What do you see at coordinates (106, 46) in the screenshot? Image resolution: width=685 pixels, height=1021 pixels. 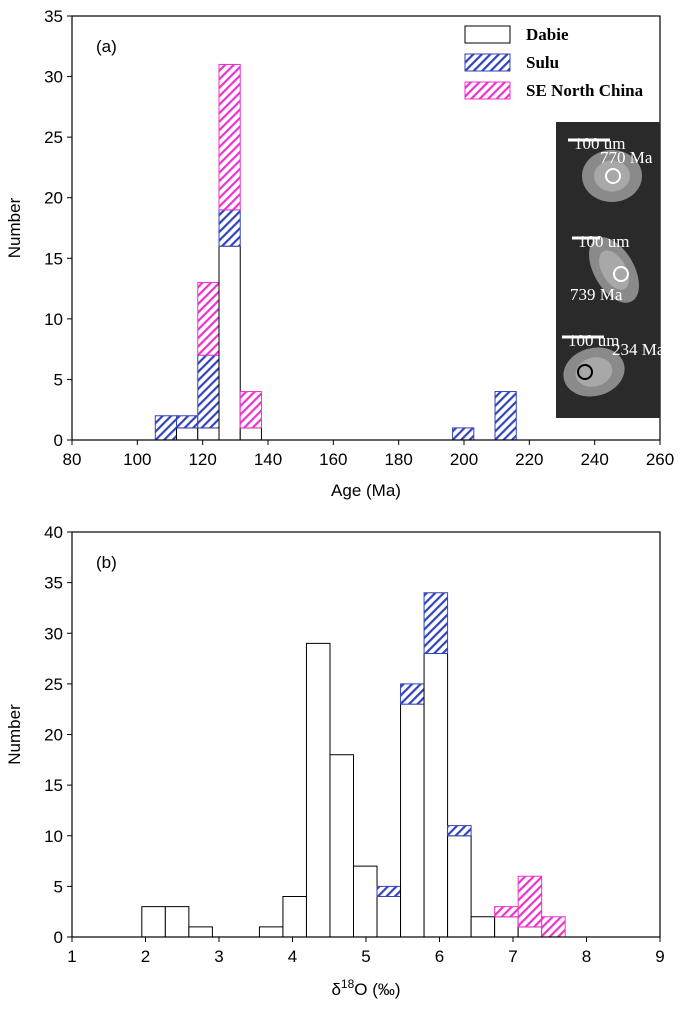 I see `panel-label: (a)` at bounding box center [106, 46].